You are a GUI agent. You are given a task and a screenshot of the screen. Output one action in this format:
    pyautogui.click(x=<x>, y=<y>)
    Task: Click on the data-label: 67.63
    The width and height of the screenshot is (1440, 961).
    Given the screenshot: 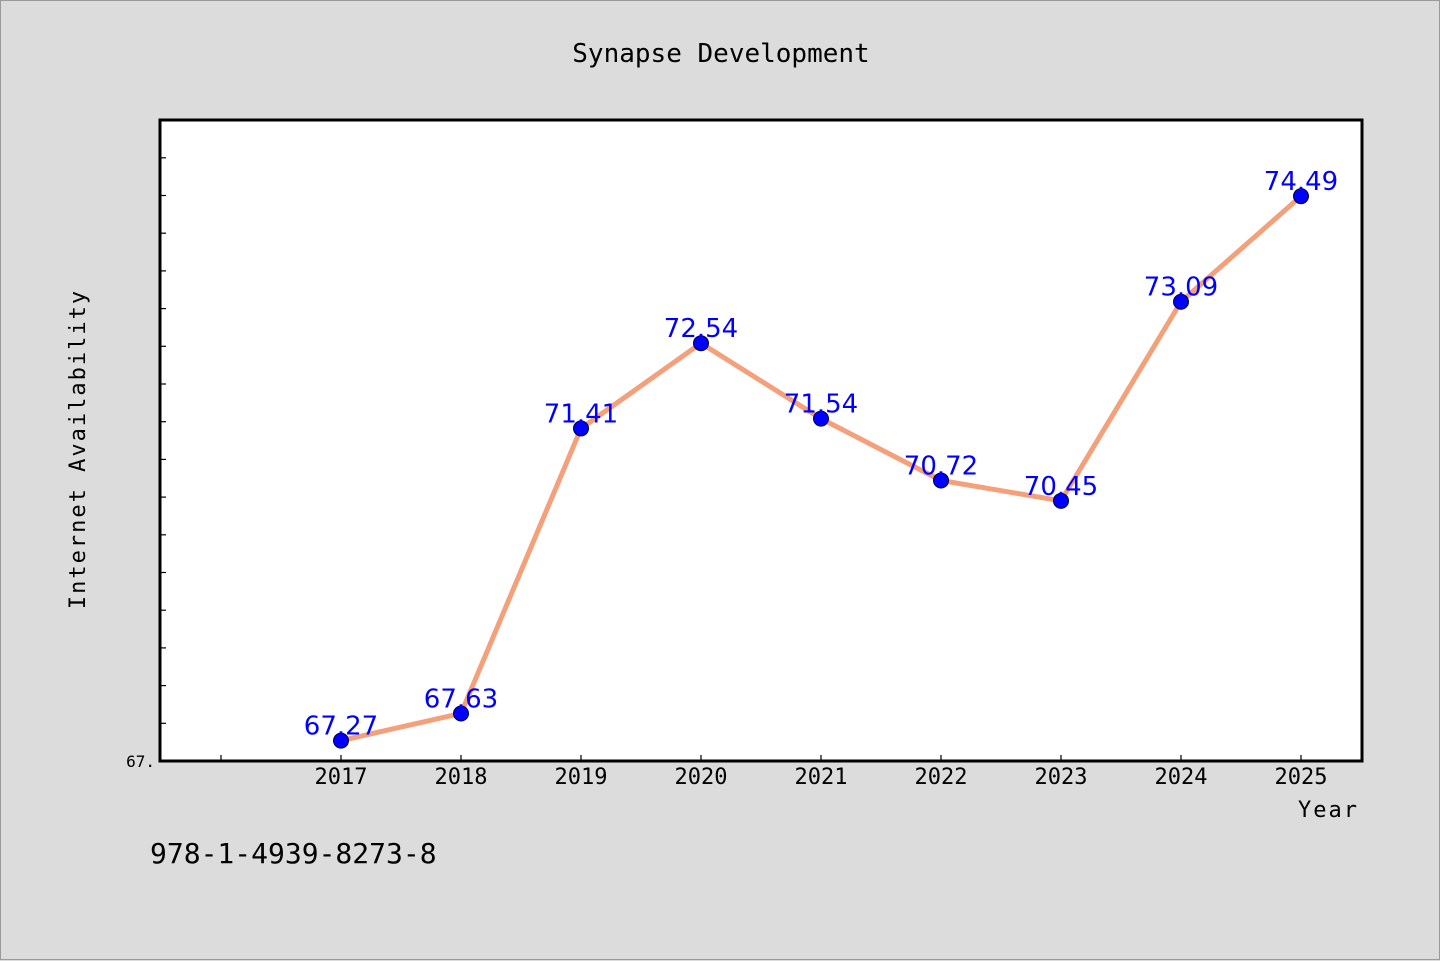 What is the action you would take?
    pyautogui.click(x=461, y=699)
    